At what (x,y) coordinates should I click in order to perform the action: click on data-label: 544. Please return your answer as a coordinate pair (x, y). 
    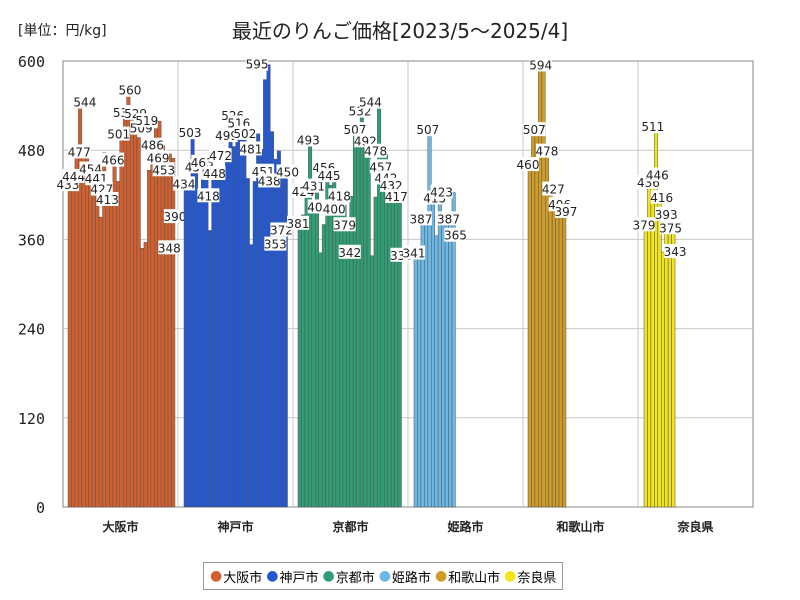
    Looking at the image, I should click on (84, 103).